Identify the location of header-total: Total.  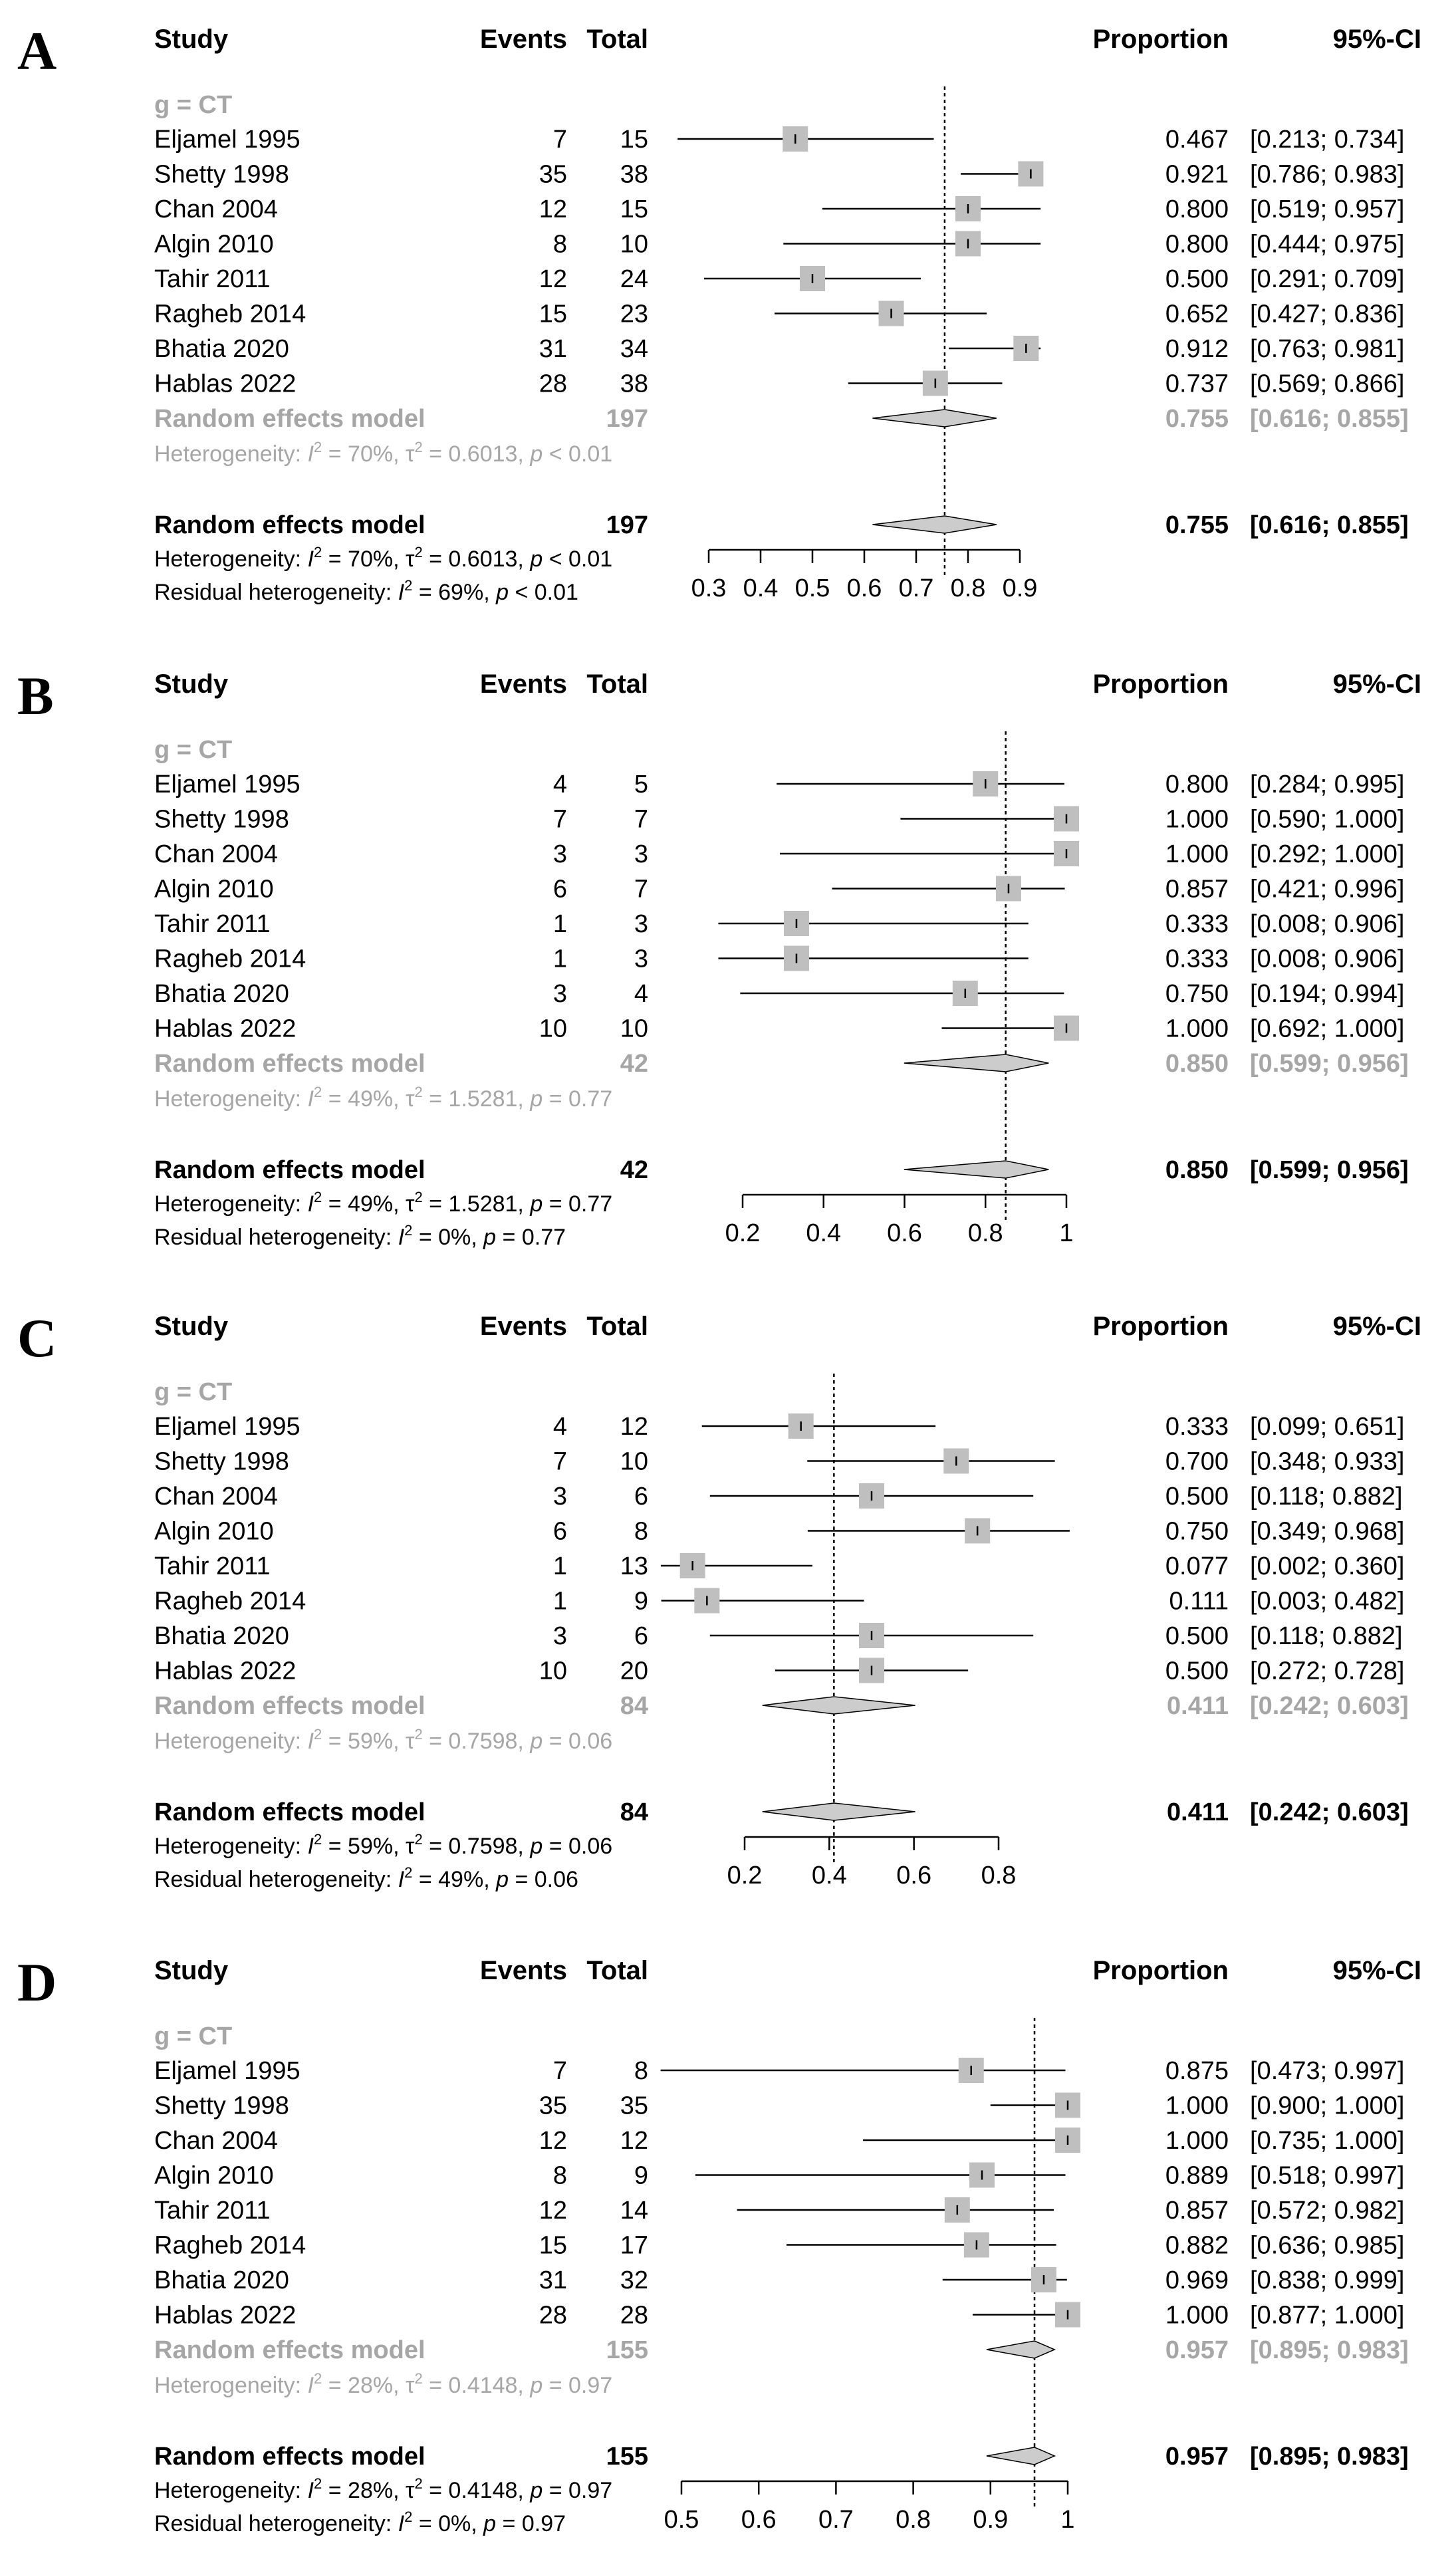
(617, 1326).